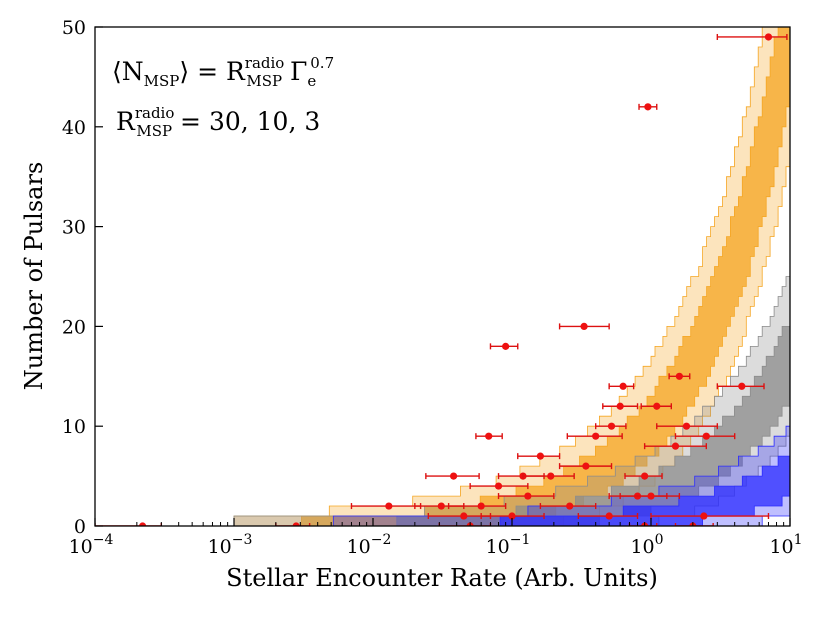  Describe the element at coordinates (442, 578) in the screenshot. I see `x-axis-label: Stellar Encounter Rate (Arb. Units)` at that location.